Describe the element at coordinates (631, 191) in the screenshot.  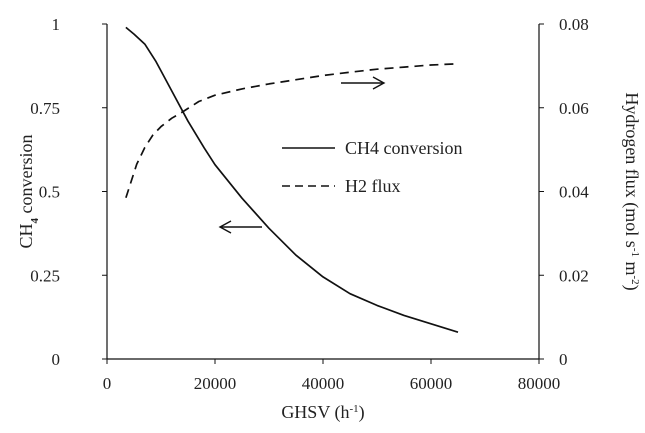
I see `right-y-axis-title: Hydrogen flux (mol s-1 m-2)` at that location.